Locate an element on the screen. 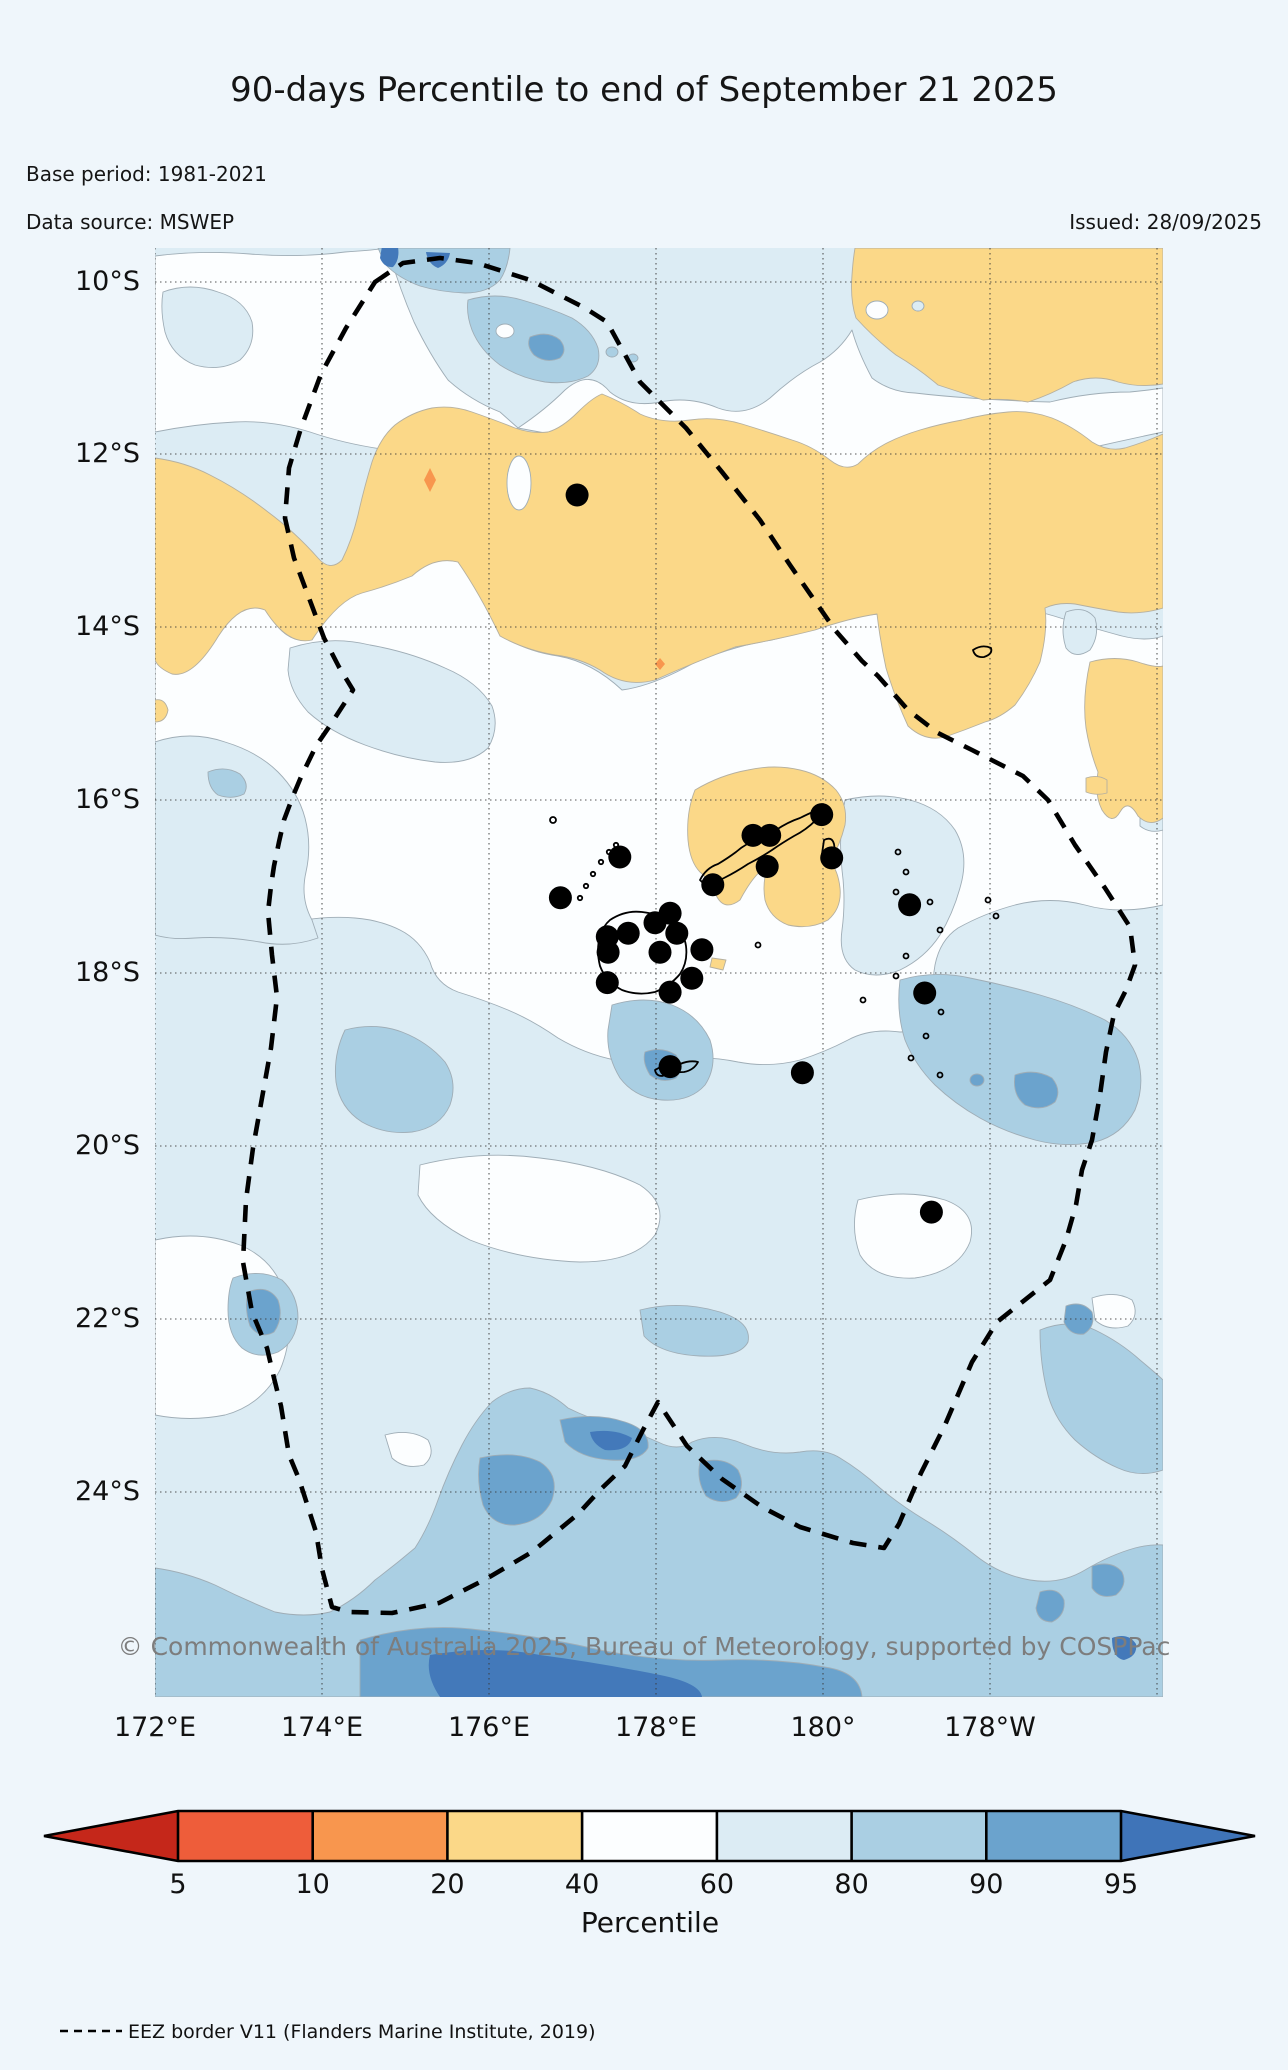 Image resolution: width=1288 pixels, height=2070 pixels. cbar-tick-40: 40 is located at coordinates (582, 1884).